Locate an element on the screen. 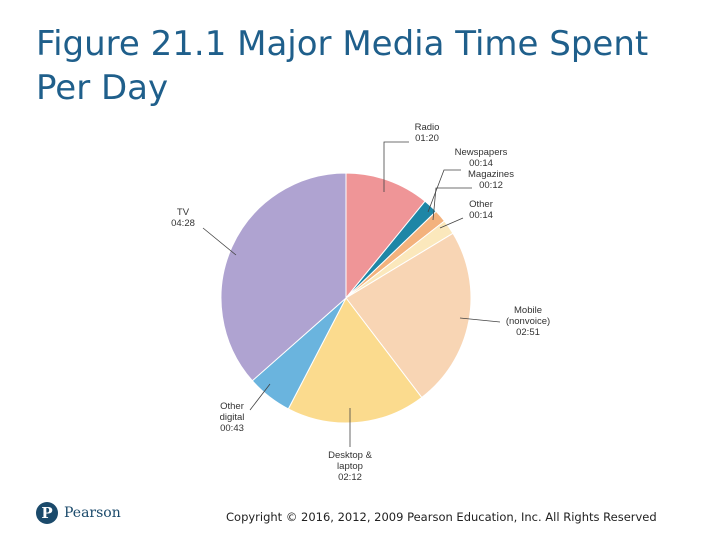 Image resolution: width=720 pixels, height=540 pixels. slice-time-value: 00:12 is located at coordinates (491, 185).